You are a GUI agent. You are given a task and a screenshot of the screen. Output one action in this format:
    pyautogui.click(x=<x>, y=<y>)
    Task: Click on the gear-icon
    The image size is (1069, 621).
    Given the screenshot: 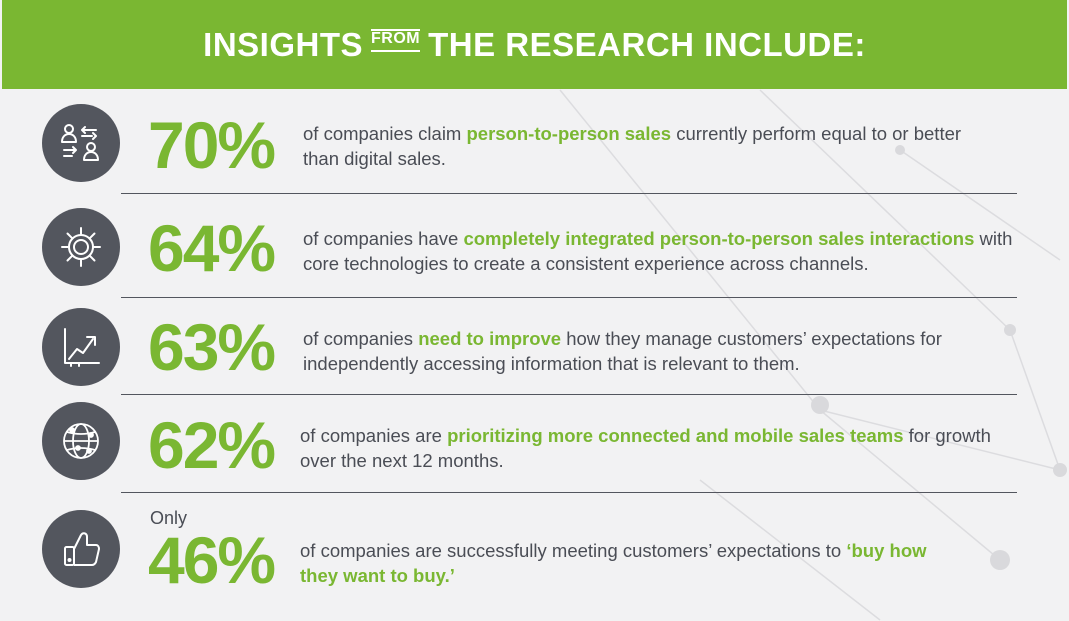 What is the action you would take?
    pyautogui.click(x=81, y=247)
    